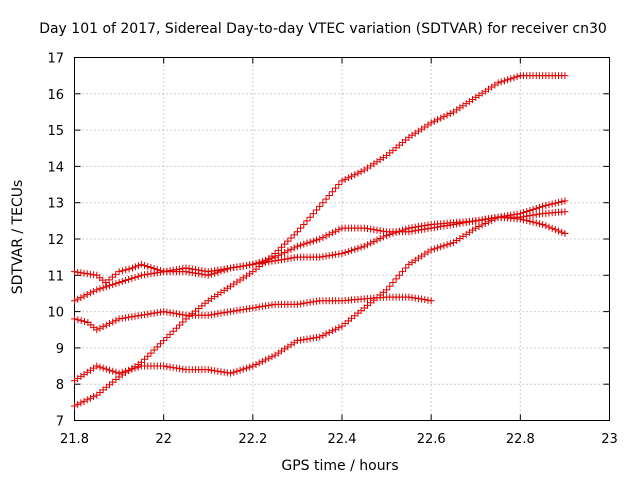 Image resolution: width=640 pixels, height=480 pixels. I want to click on y-tick-label: 9, so click(60, 349).